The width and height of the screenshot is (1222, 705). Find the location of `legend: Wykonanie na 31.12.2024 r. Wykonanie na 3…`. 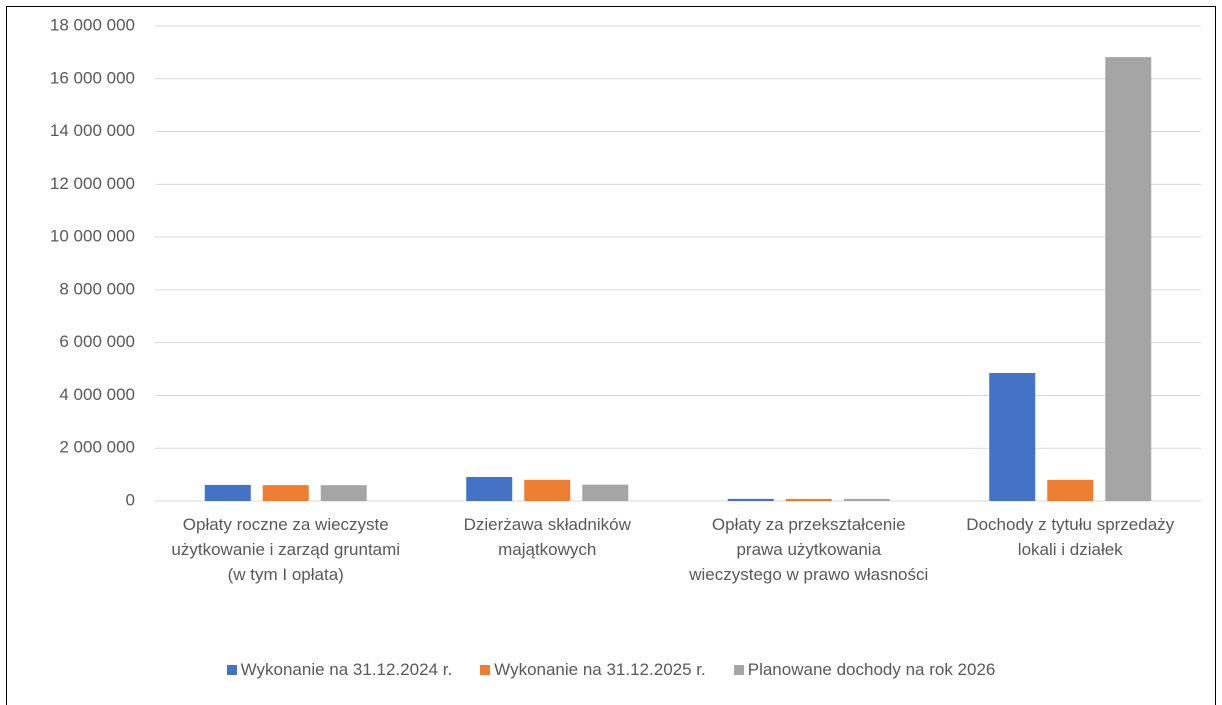

legend: Wykonanie na 31.12.2024 r. Wykonanie na 3… is located at coordinates (611, 670).